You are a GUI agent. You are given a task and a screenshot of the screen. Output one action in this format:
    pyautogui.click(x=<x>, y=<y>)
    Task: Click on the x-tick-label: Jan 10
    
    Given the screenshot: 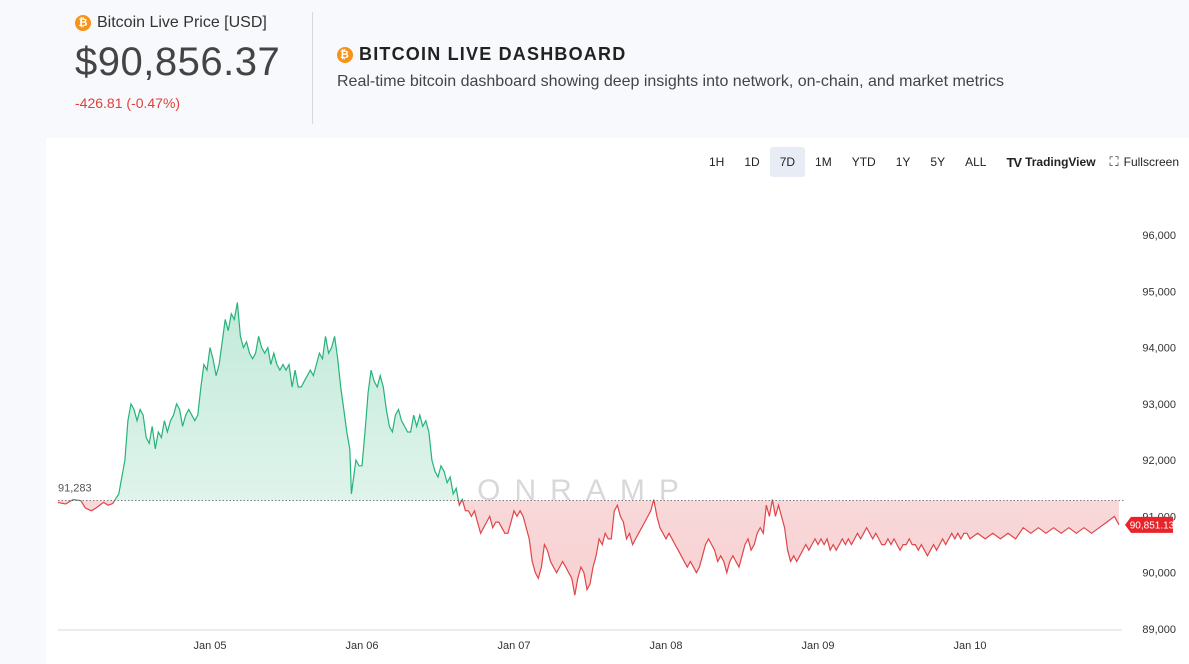 What is the action you would take?
    pyautogui.click(x=969, y=646)
    